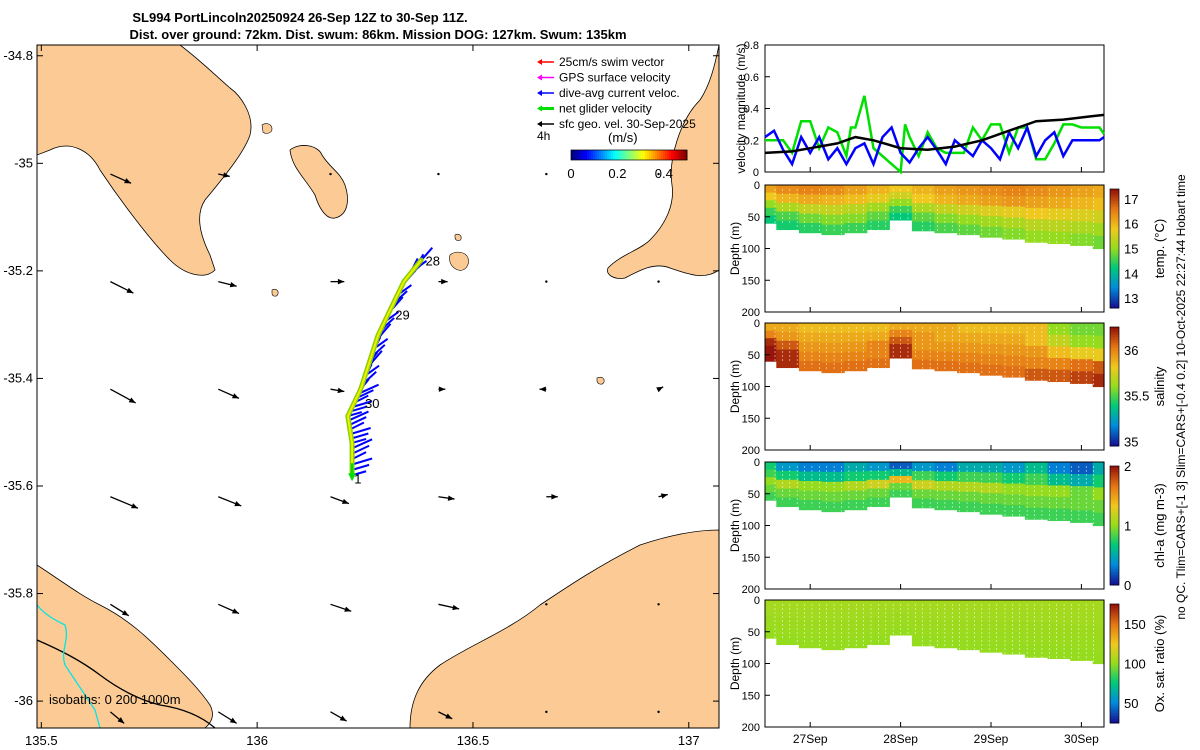 The width and height of the screenshot is (1200, 750). I want to click on section-ytick-label: 50, so click(754, 633).